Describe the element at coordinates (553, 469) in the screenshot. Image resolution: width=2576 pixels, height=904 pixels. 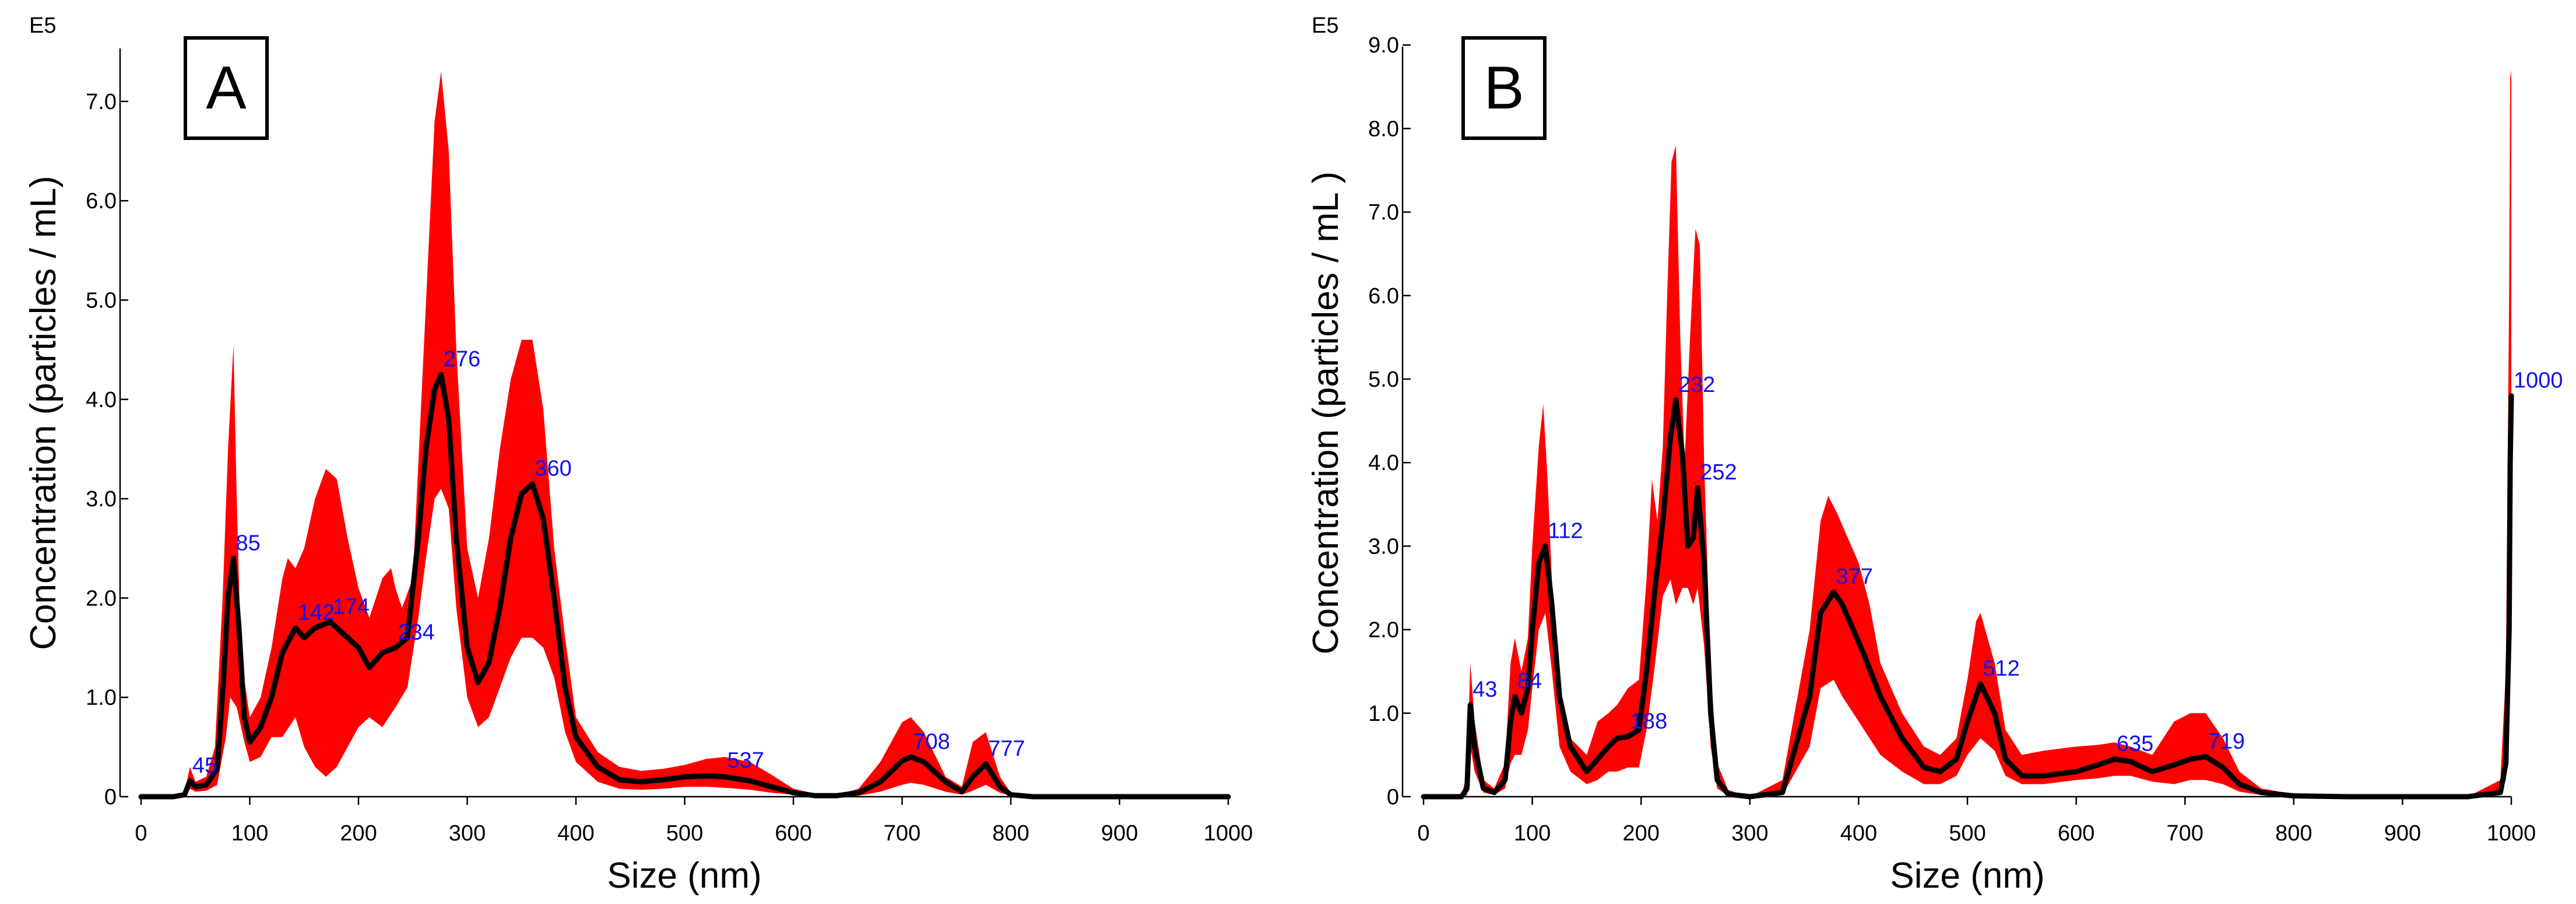
I see `peak-size-label: 360` at that location.